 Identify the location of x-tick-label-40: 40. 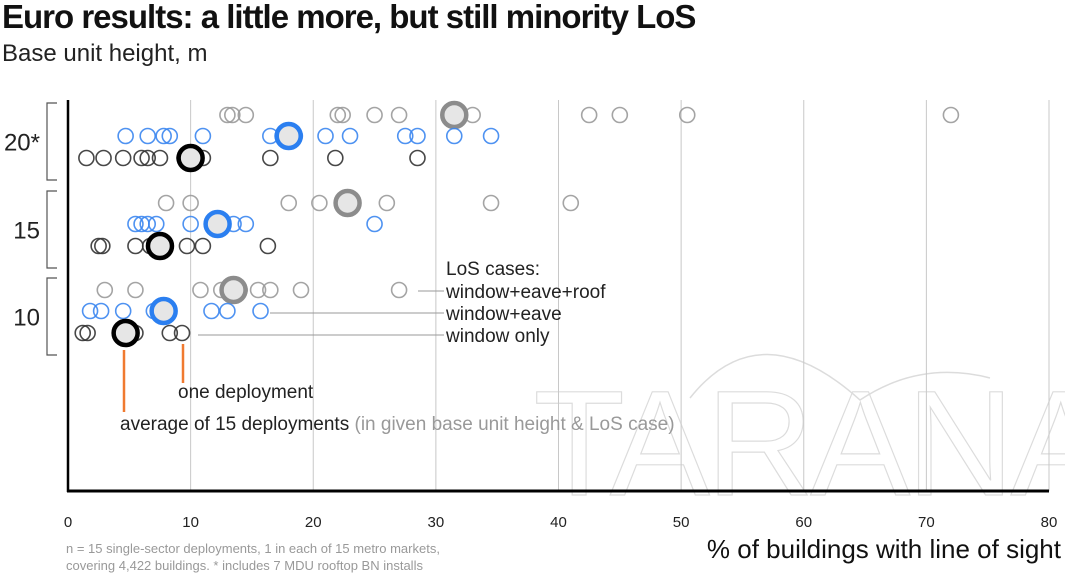
(558, 522).